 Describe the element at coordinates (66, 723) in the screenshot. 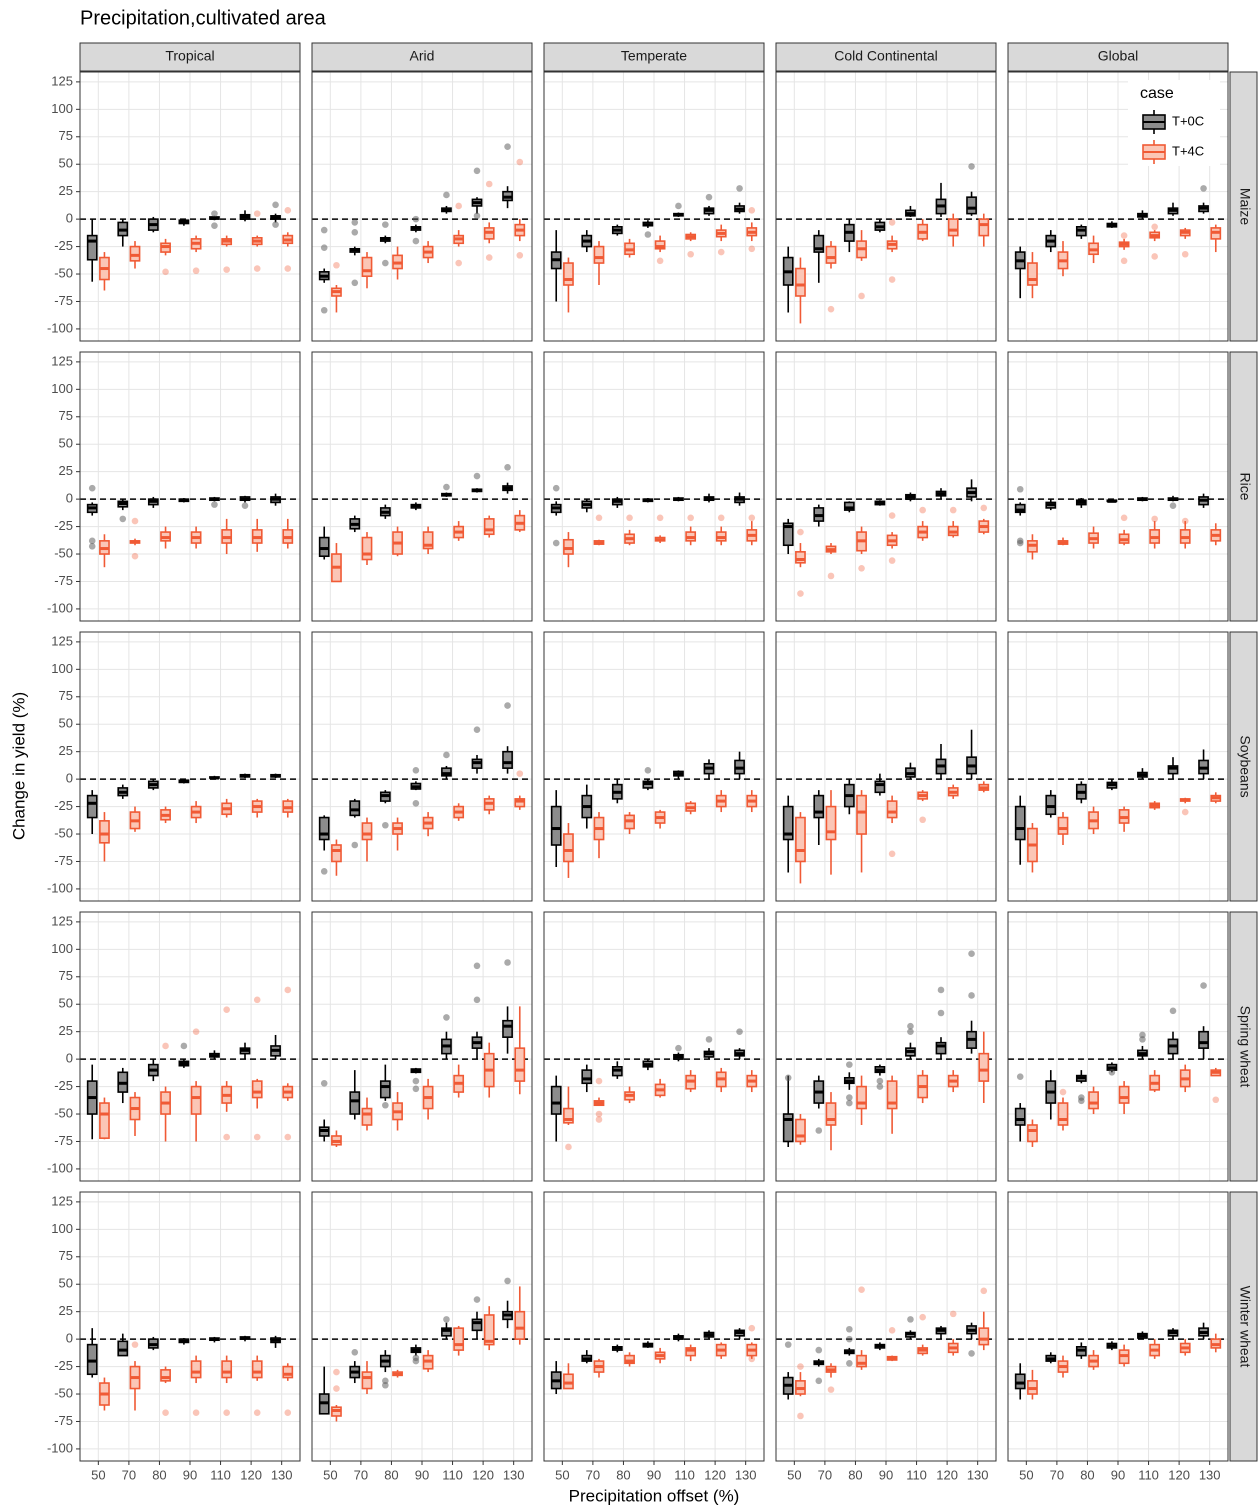

I see `y-tick-label: 50` at that location.